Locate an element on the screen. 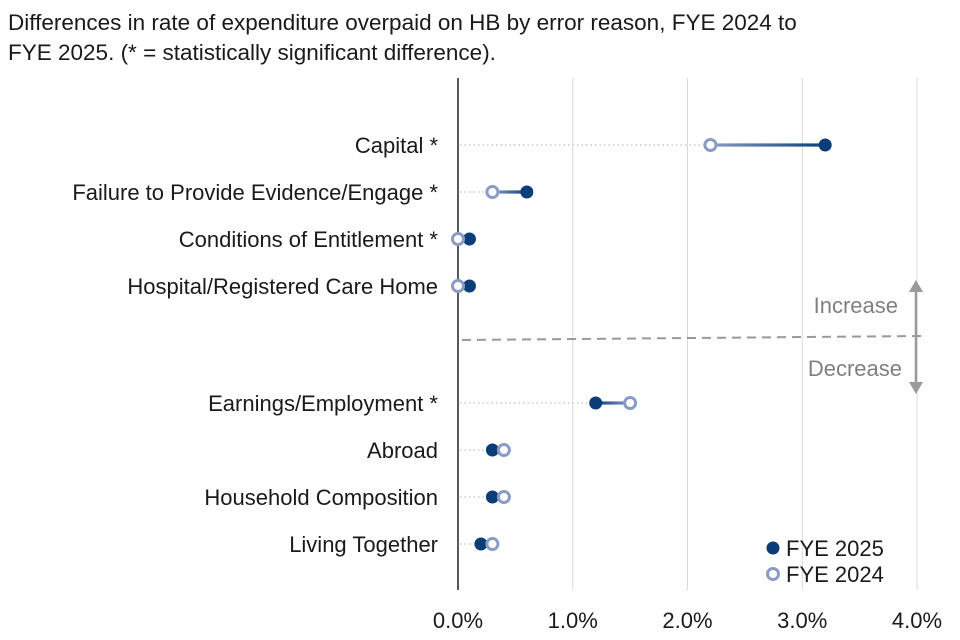 The image size is (960, 640). category-label: Capital * is located at coordinates (397, 145).